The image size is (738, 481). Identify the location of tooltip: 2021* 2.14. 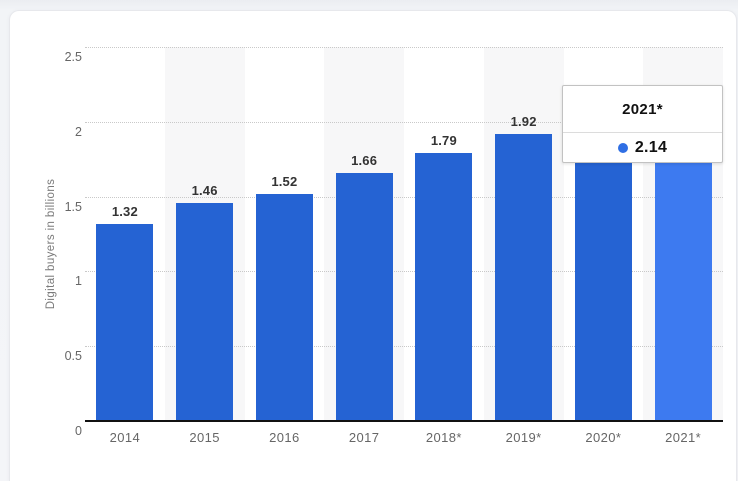
(642, 124).